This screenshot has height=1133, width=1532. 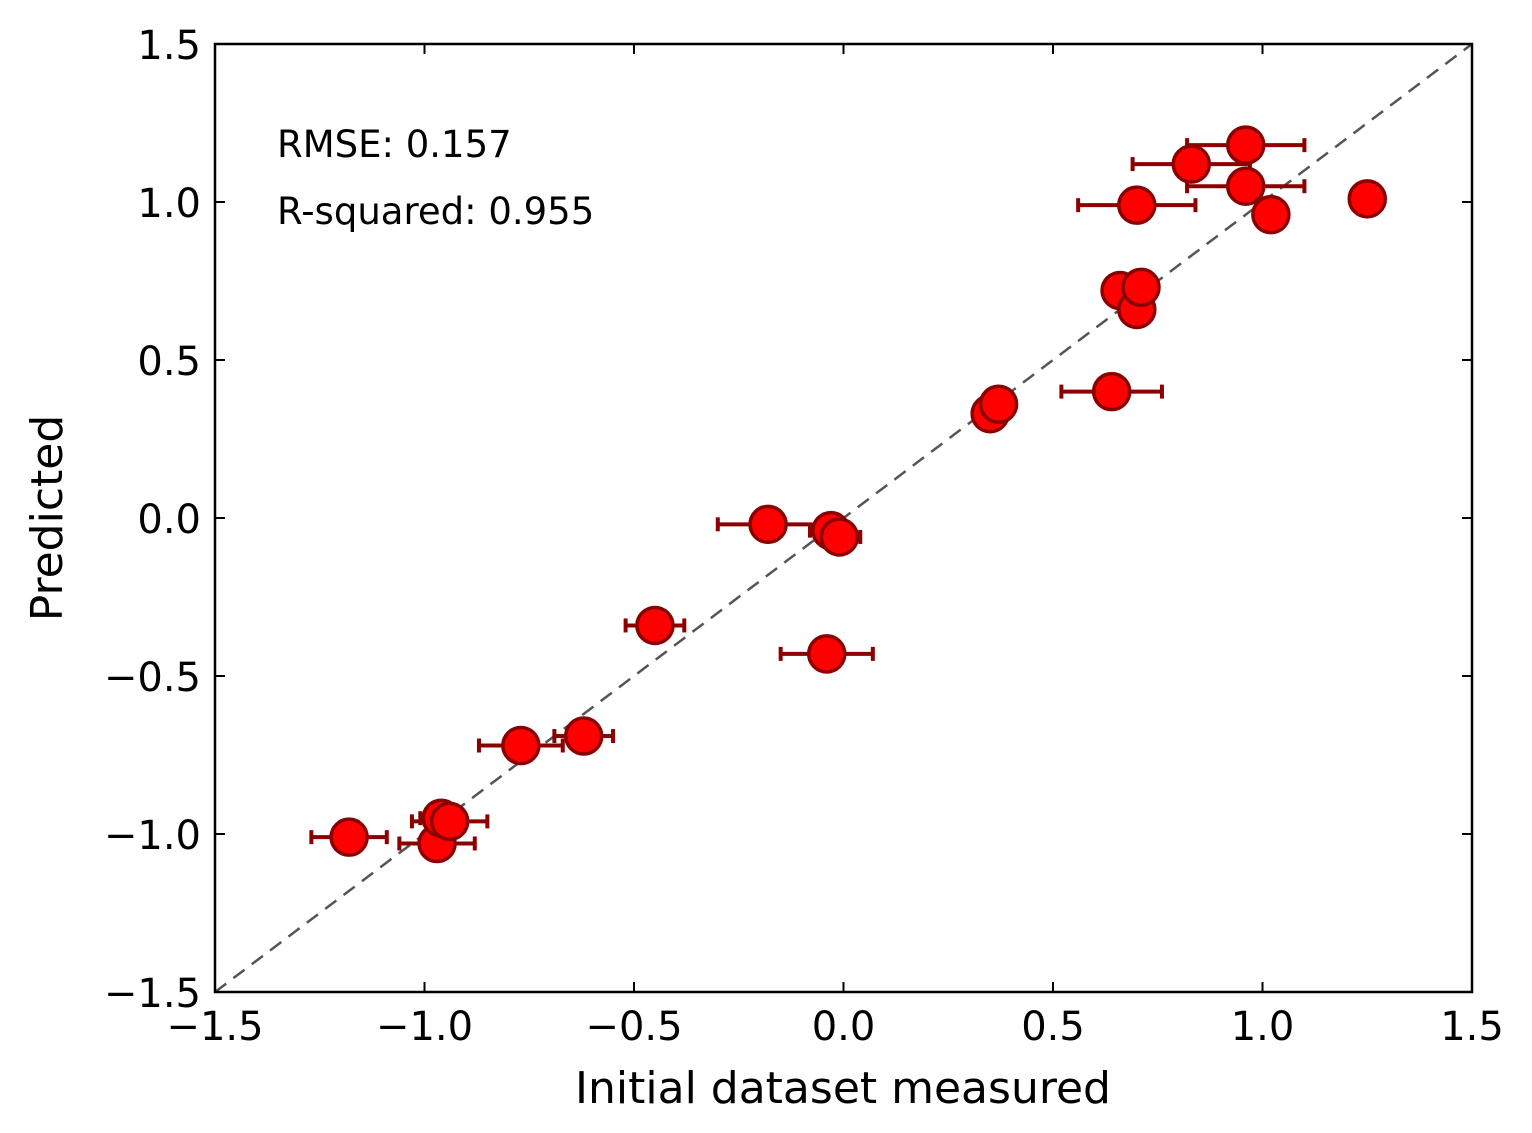 What do you see at coordinates (1472, 1027) in the screenshot?
I see `x-tick-label: 1.5` at bounding box center [1472, 1027].